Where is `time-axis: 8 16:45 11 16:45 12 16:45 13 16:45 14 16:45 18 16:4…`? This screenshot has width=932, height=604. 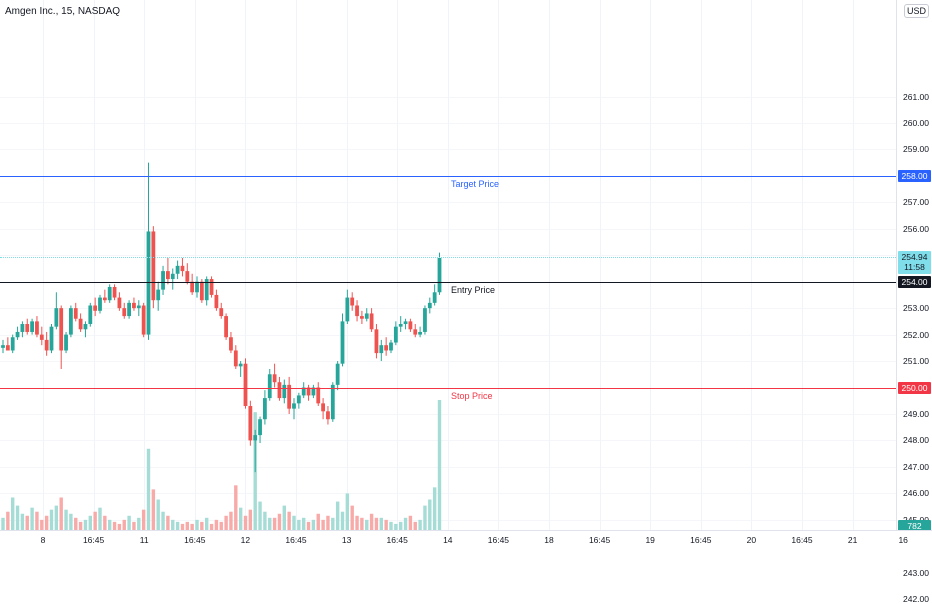 time-axis: 8 16:45 11 16:45 12 16:45 13 16:45 14 16:45 18 16:4… is located at coordinates (466, 540).